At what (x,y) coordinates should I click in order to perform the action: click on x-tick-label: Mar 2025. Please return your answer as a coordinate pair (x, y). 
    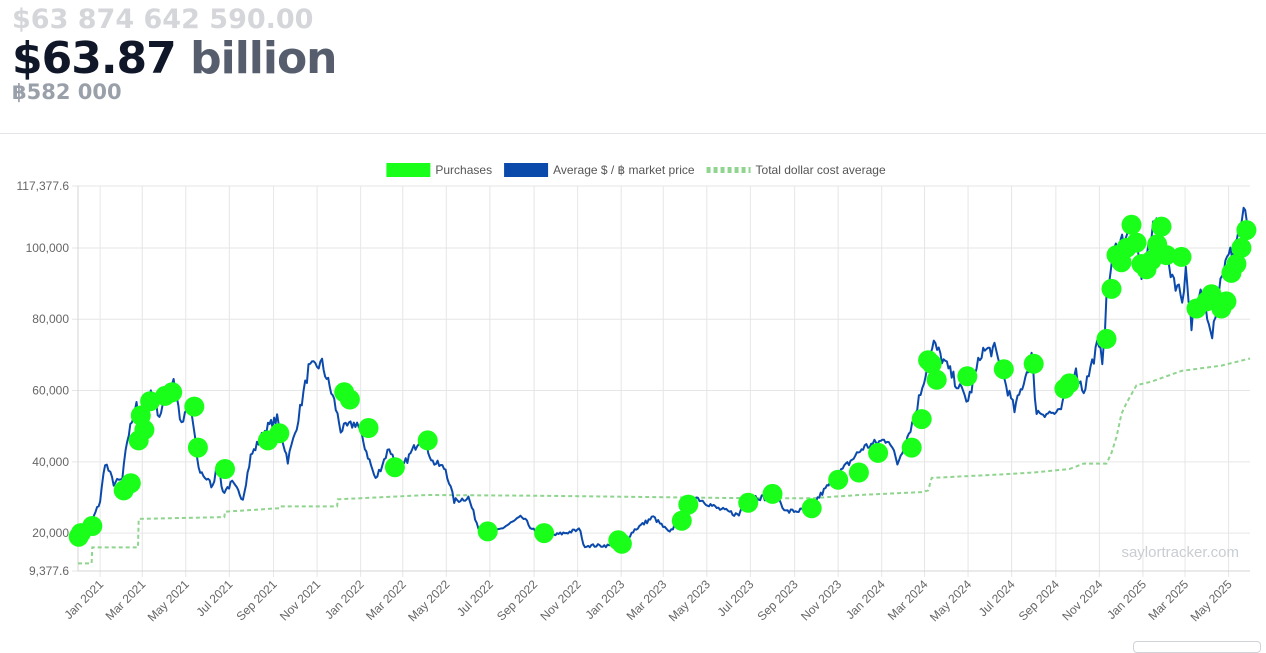
    Looking at the image, I should click on (1168, 600).